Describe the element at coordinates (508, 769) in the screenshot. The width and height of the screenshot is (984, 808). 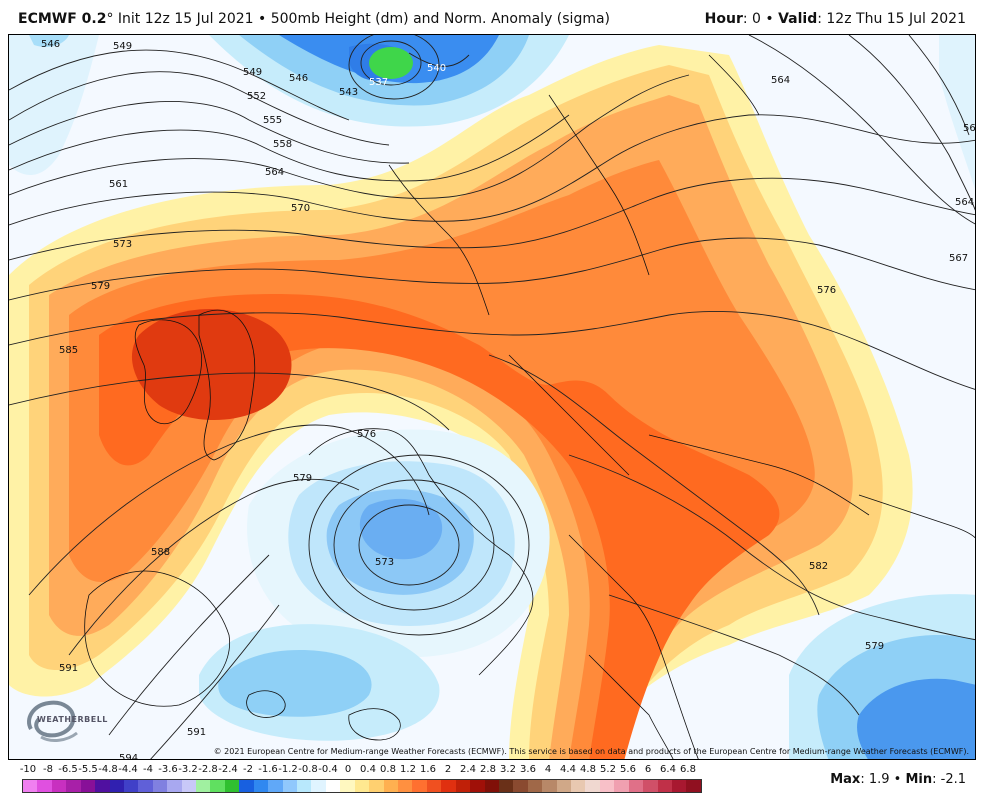
I see `colorbar-tick-label: 3.2` at that location.